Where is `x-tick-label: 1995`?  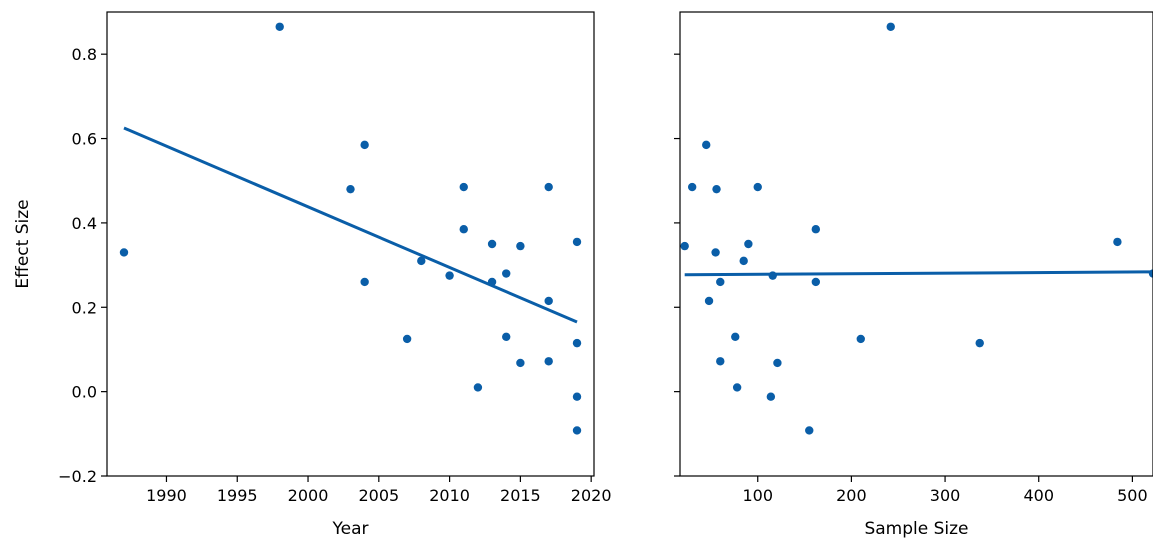 x-tick-label: 1995 is located at coordinates (237, 495).